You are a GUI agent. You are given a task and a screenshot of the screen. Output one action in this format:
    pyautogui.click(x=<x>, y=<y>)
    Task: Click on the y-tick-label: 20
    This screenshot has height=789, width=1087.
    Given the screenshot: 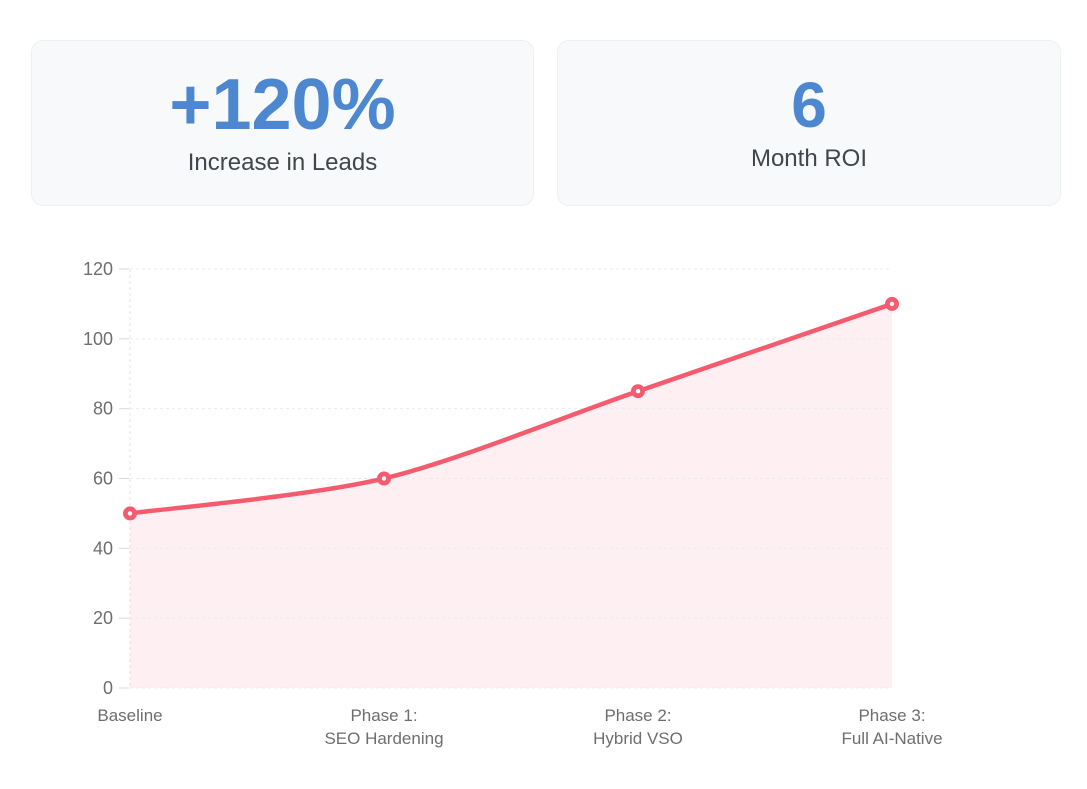 What is the action you would take?
    pyautogui.click(x=103, y=618)
    